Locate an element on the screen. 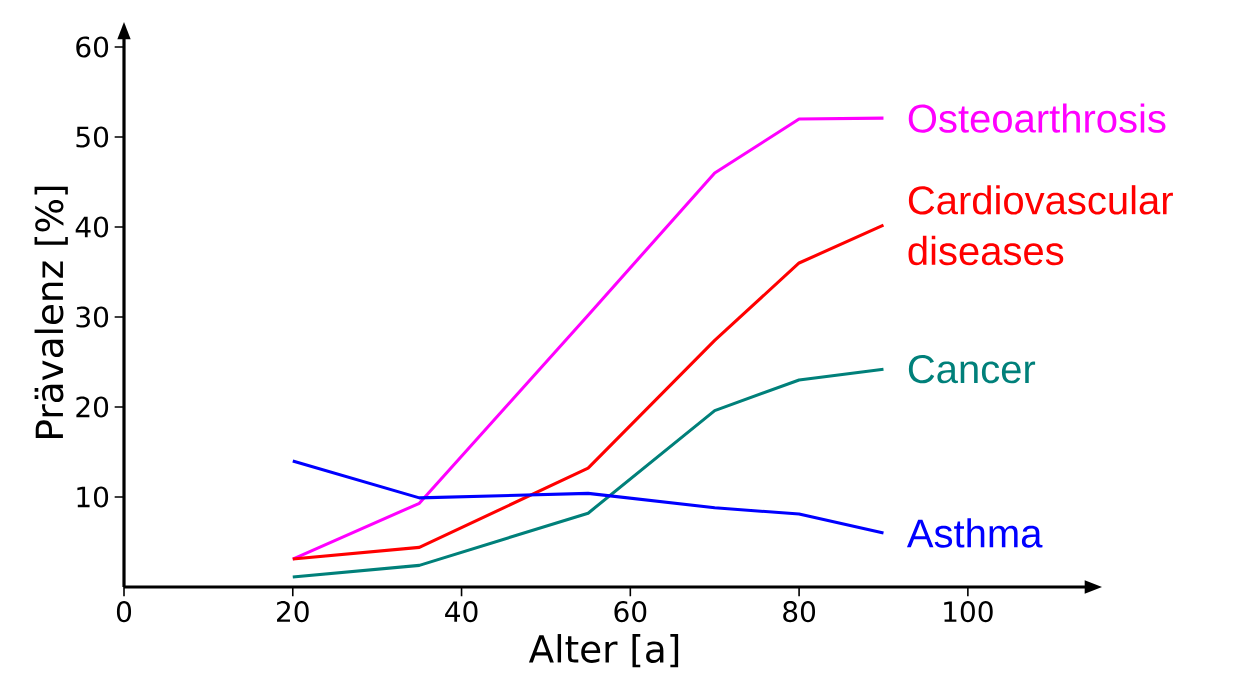 The width and height of the screenshot is (1233, 691). series-label: Cancer is located at coordinates (972, 369).